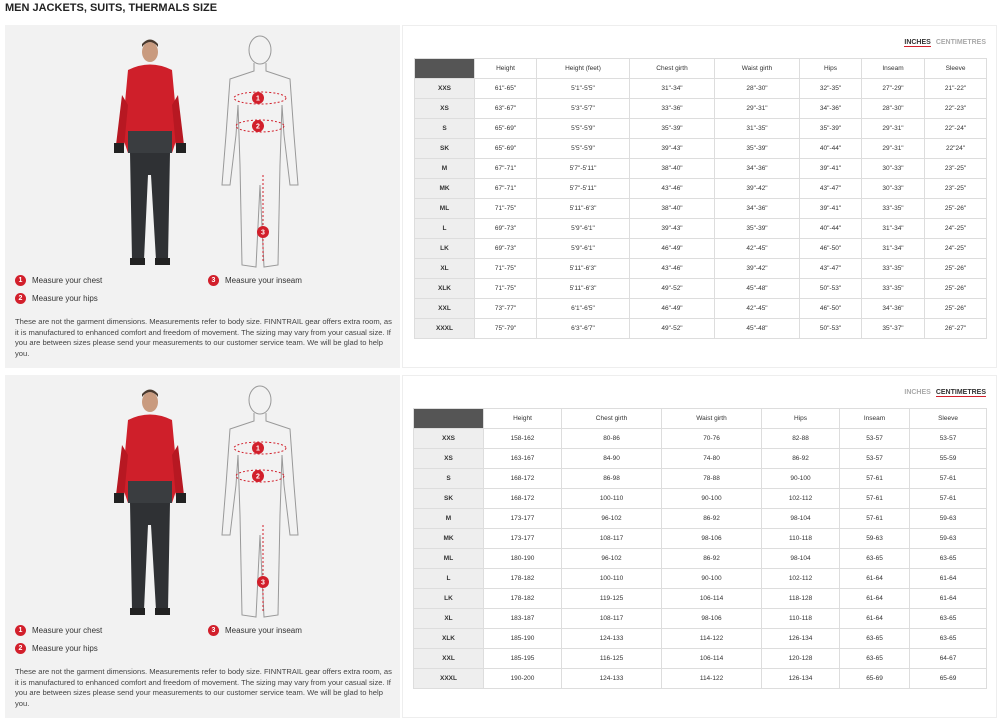 The image size is (1000, 720). Describe the element at coordinates (757, 228) in the screenshot. I see `size-value: 35"-39"` at that location.